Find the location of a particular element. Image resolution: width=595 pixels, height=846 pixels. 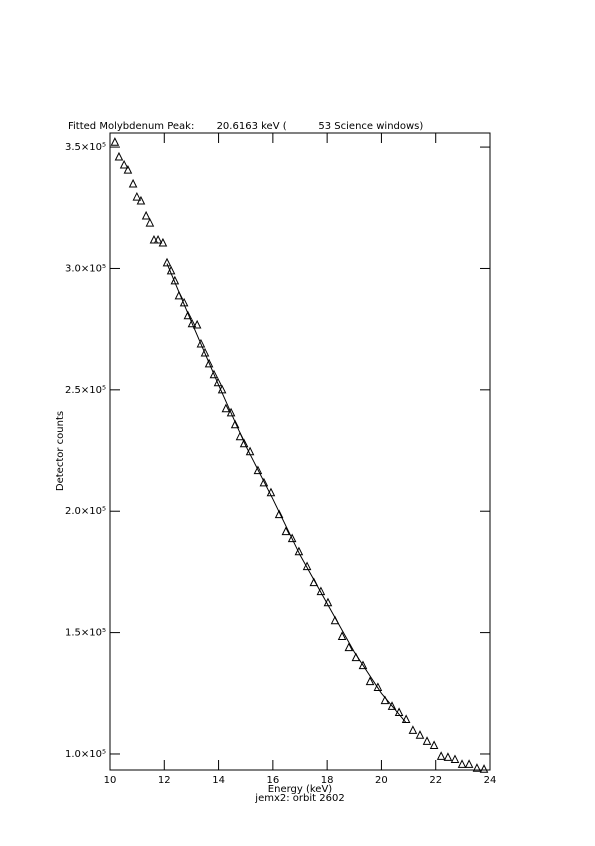

y-axis-label: Detector counts is located at coordinates (60, 451).